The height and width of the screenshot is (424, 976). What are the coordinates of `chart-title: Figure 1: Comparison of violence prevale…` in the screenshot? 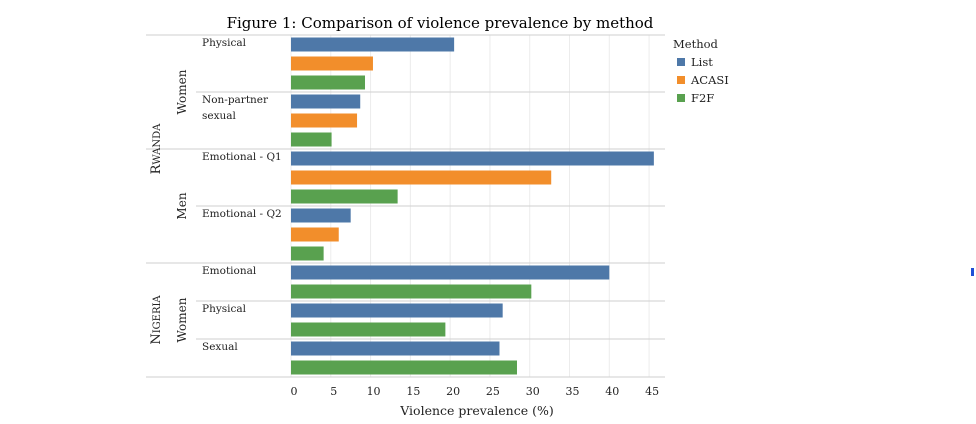 It's located at (440, 23).